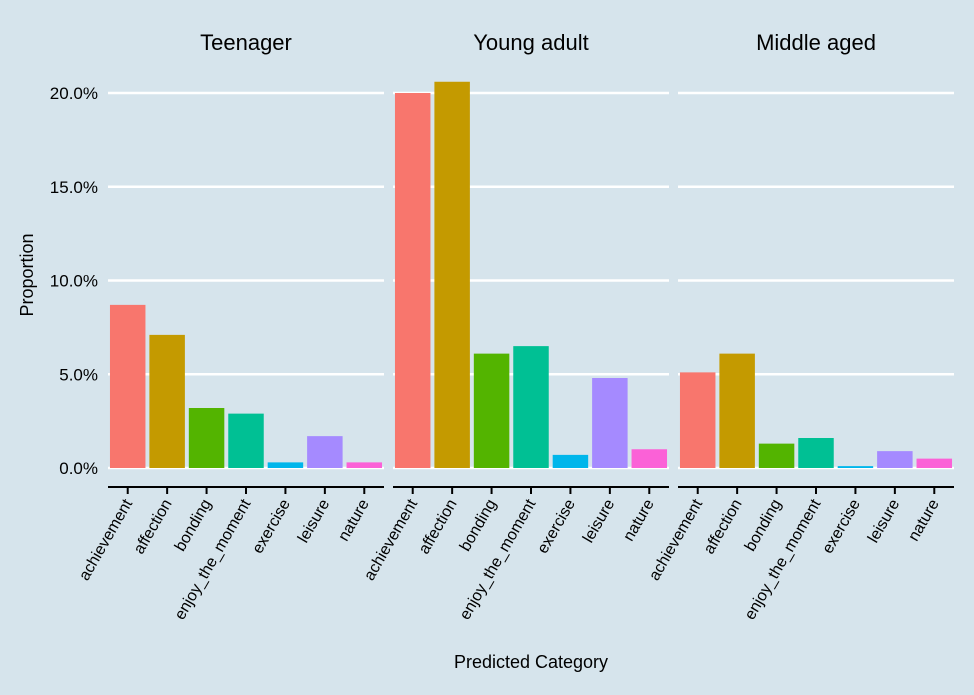 The width and height of the screenshot is (974, 695). I want to click on y-tick-label: 10.0%, so click(74, 281).